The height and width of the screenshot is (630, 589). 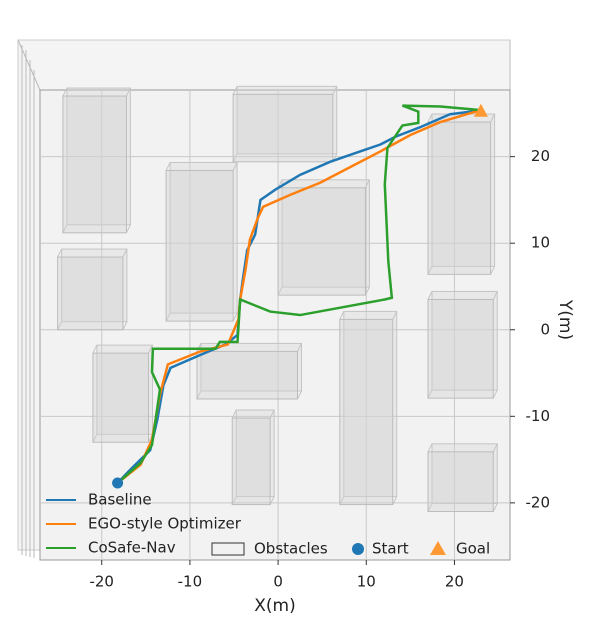 I want to click on x-tick-label: -10, so click(x=190, y=582).